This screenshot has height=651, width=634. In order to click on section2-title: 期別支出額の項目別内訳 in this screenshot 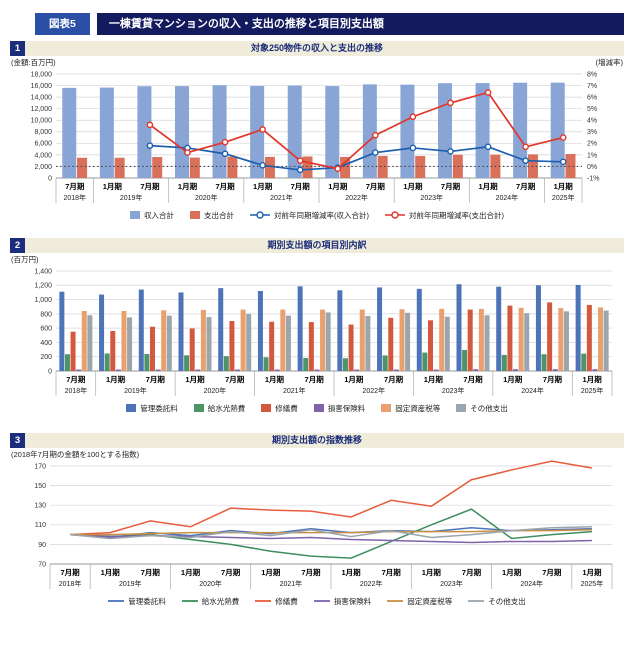, I will do `click(317, 245)`.